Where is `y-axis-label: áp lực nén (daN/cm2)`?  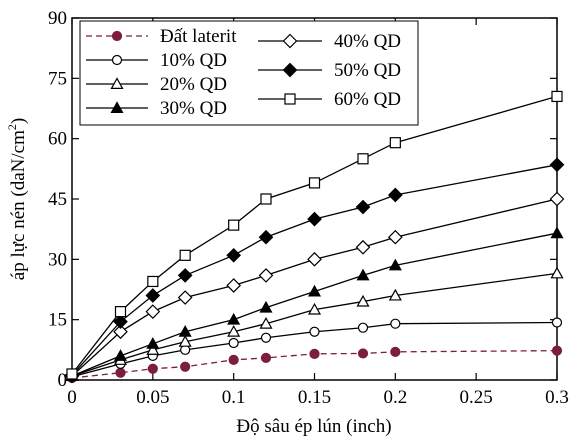
y-axis-label: áp lực nén (daN/cm2) is located at coordinates (17, 199).